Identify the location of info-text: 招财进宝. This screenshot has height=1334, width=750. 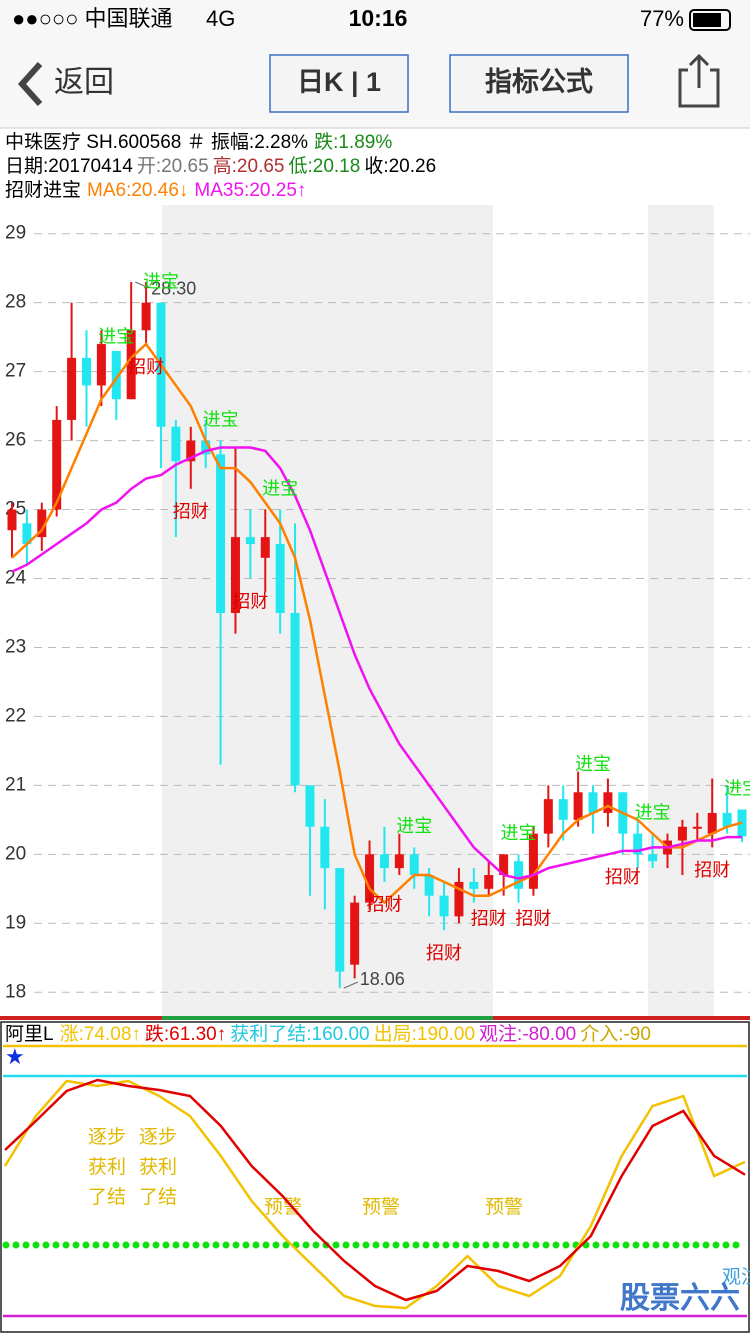
(43, 190).